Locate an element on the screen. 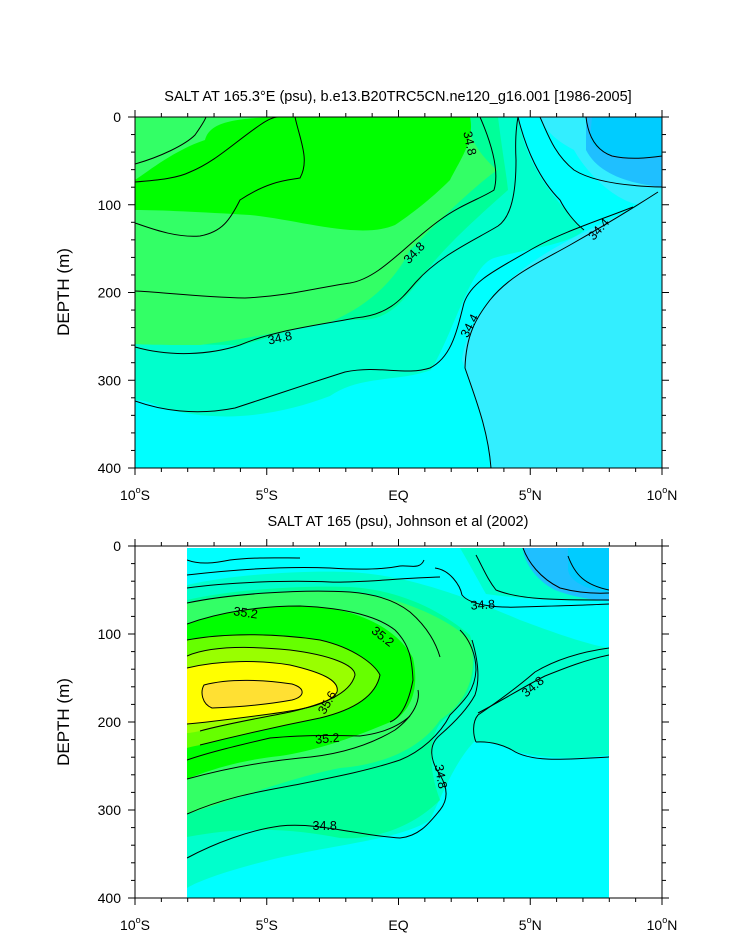 This screenshot has height=945, width=733. top-fill-35-2-region is located at coordinates (303, 174).